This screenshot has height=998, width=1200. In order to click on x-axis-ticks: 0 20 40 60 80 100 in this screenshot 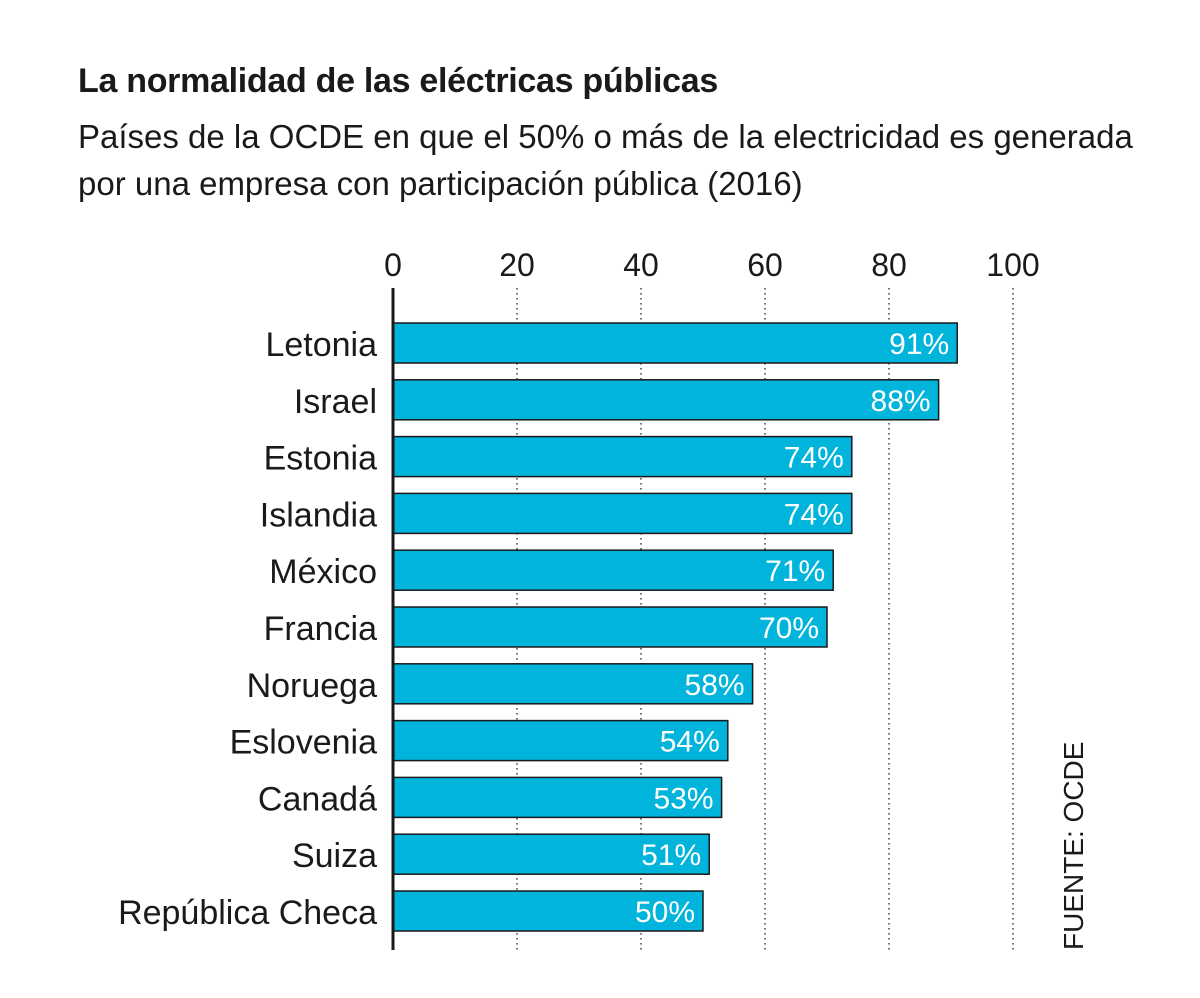, I will do `click(712, 265)`.